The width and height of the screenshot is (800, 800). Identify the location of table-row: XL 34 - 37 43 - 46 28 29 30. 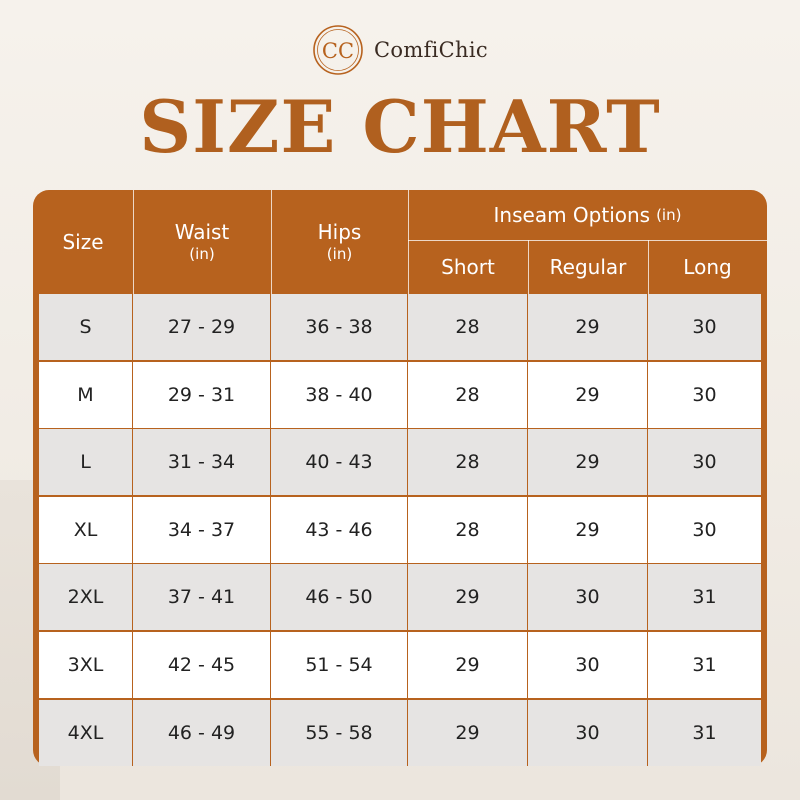
(400, 529).